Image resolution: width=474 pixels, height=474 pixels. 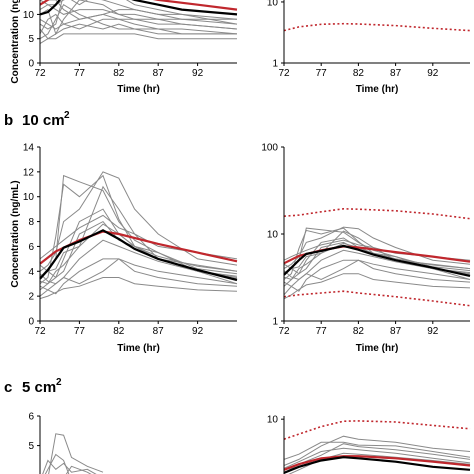 What do you see at coordinates (59, 382) in the screenshot?
I see `panel-title-superscript: 2` at bounding box center [59, 382].